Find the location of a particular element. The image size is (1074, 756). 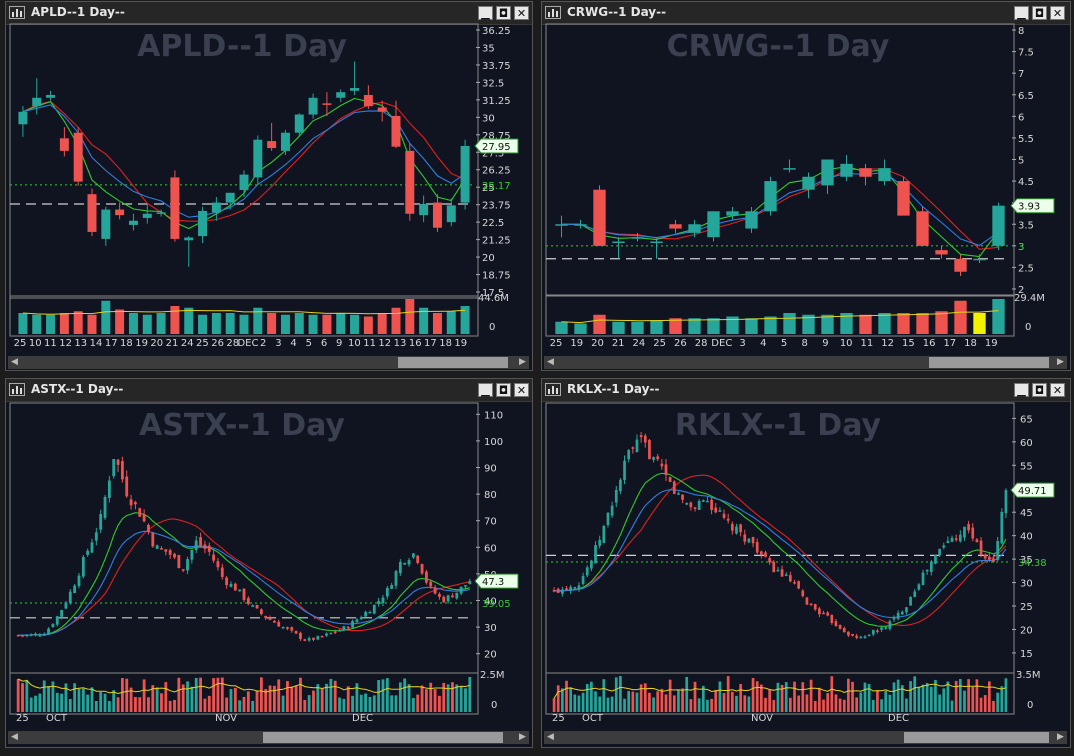

price-tick-label: 5.5 is located at coordinates (1026, 139).